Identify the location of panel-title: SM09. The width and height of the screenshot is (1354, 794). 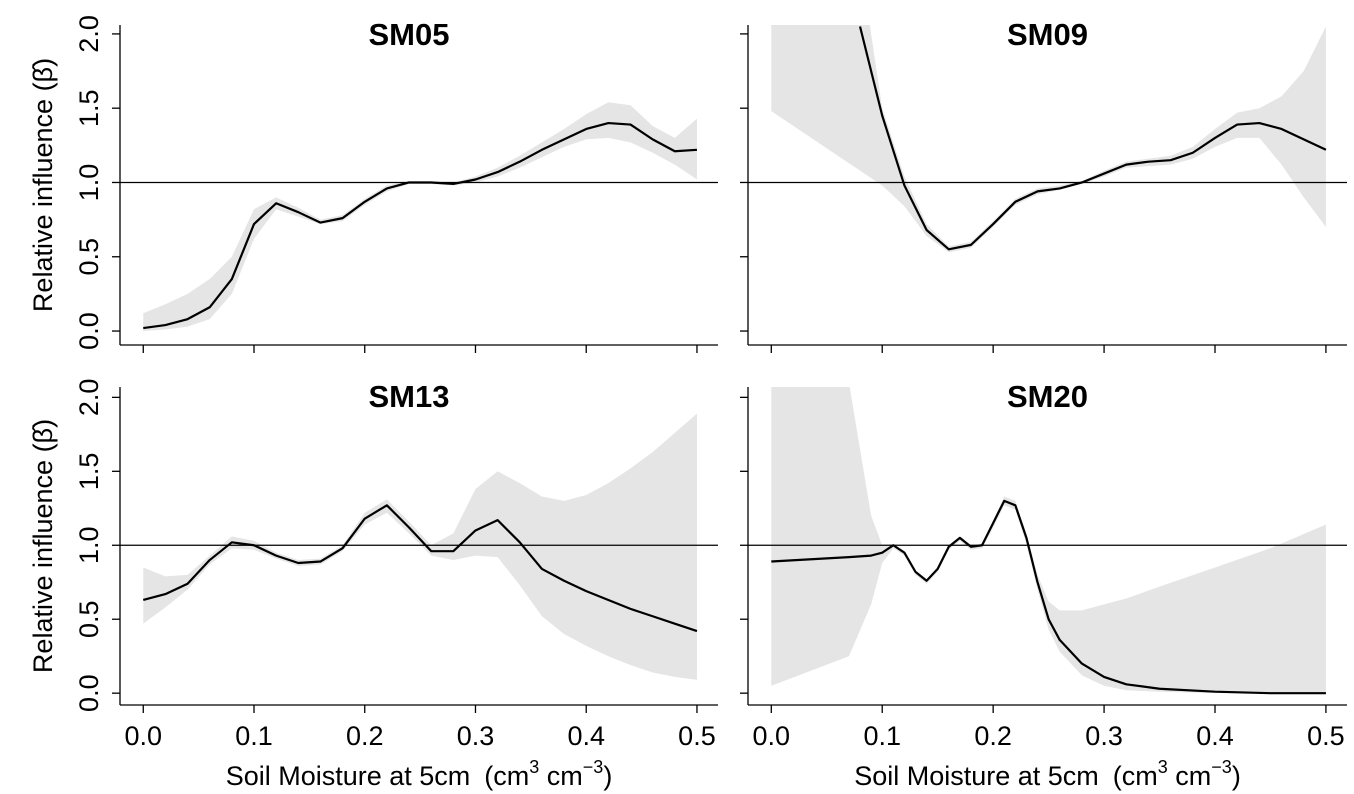
(1047, 34).